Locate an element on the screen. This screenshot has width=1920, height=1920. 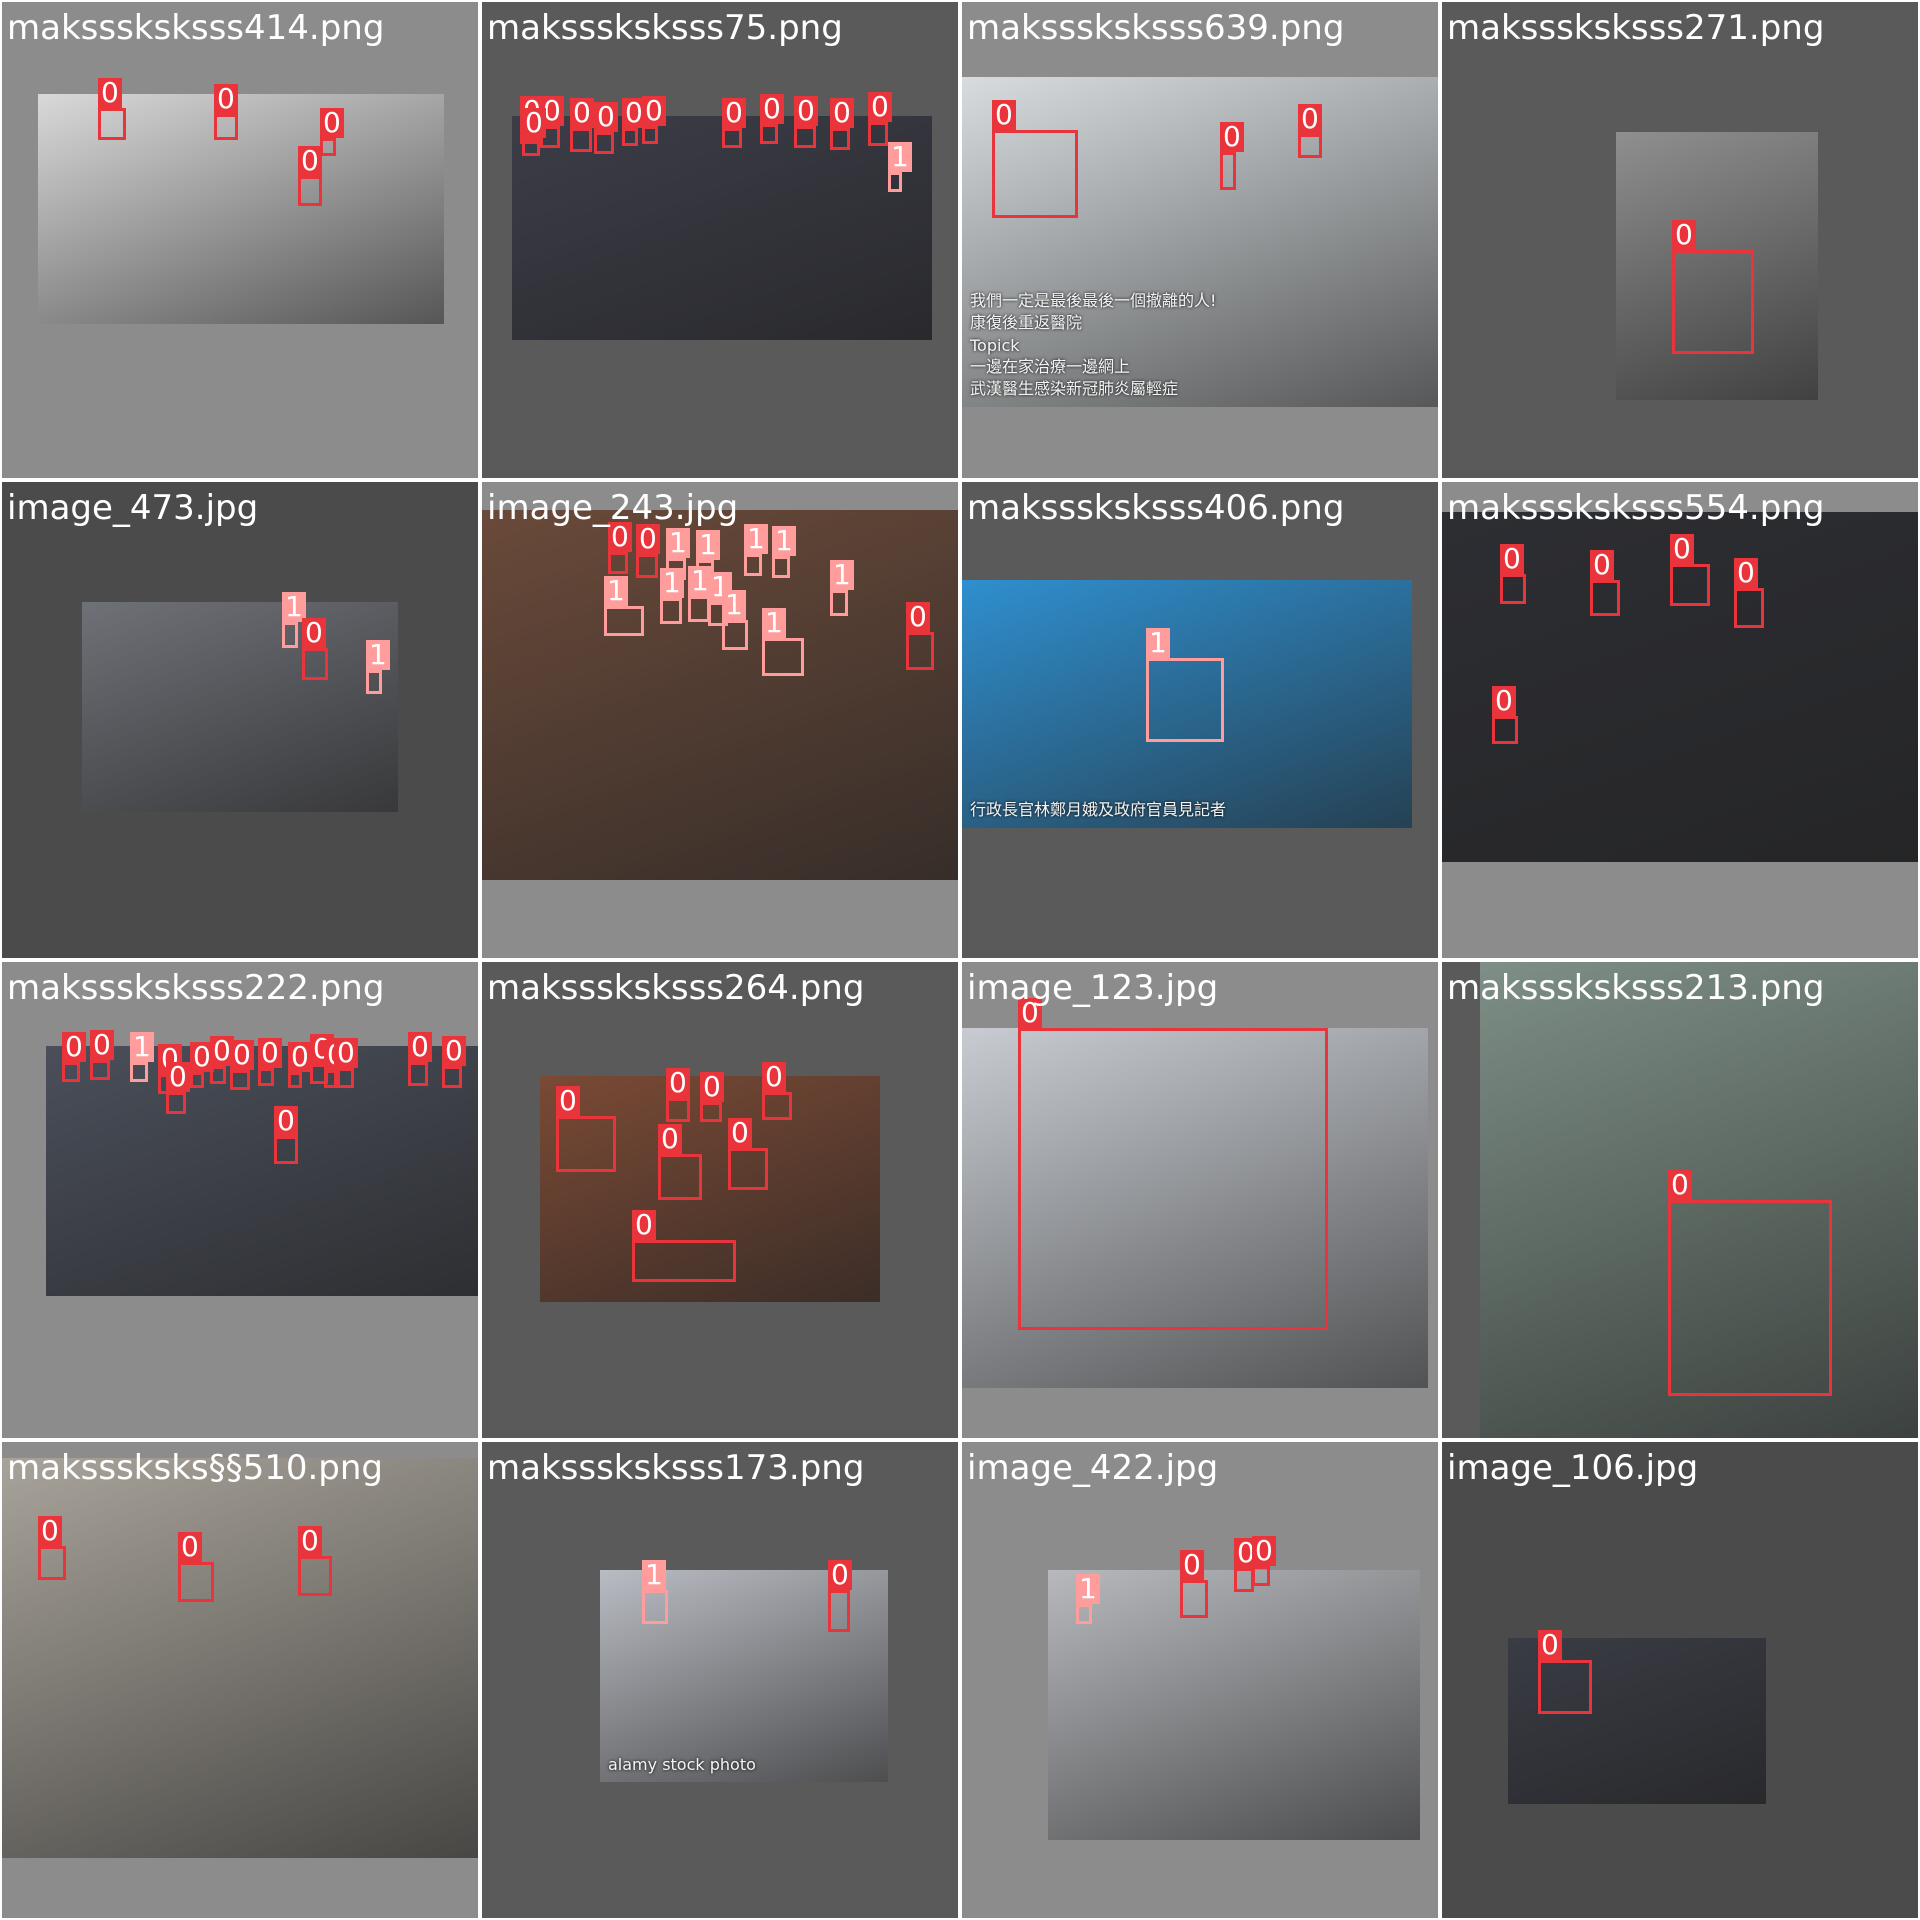
mosaic-tile: maksssksksss213.png 0 is located at coordinates (1680, 1200).